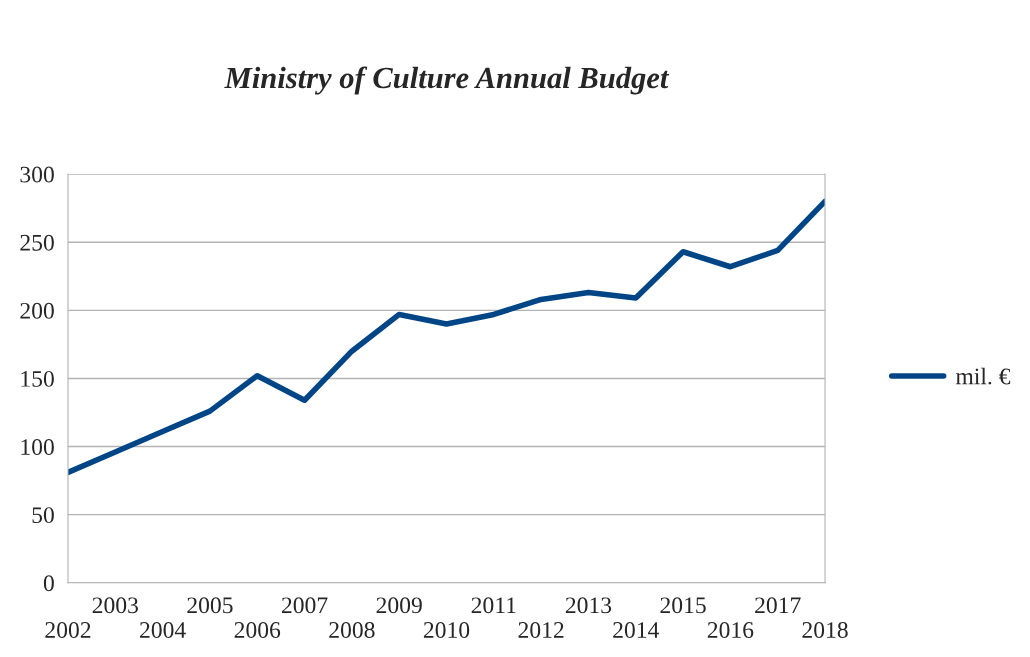 This screenshot has height=657, width=1030. What do you see at coordinates (778, 605) in the screenshot?
I see `x-tick-label: 2017` at bounding box center [778, 605].